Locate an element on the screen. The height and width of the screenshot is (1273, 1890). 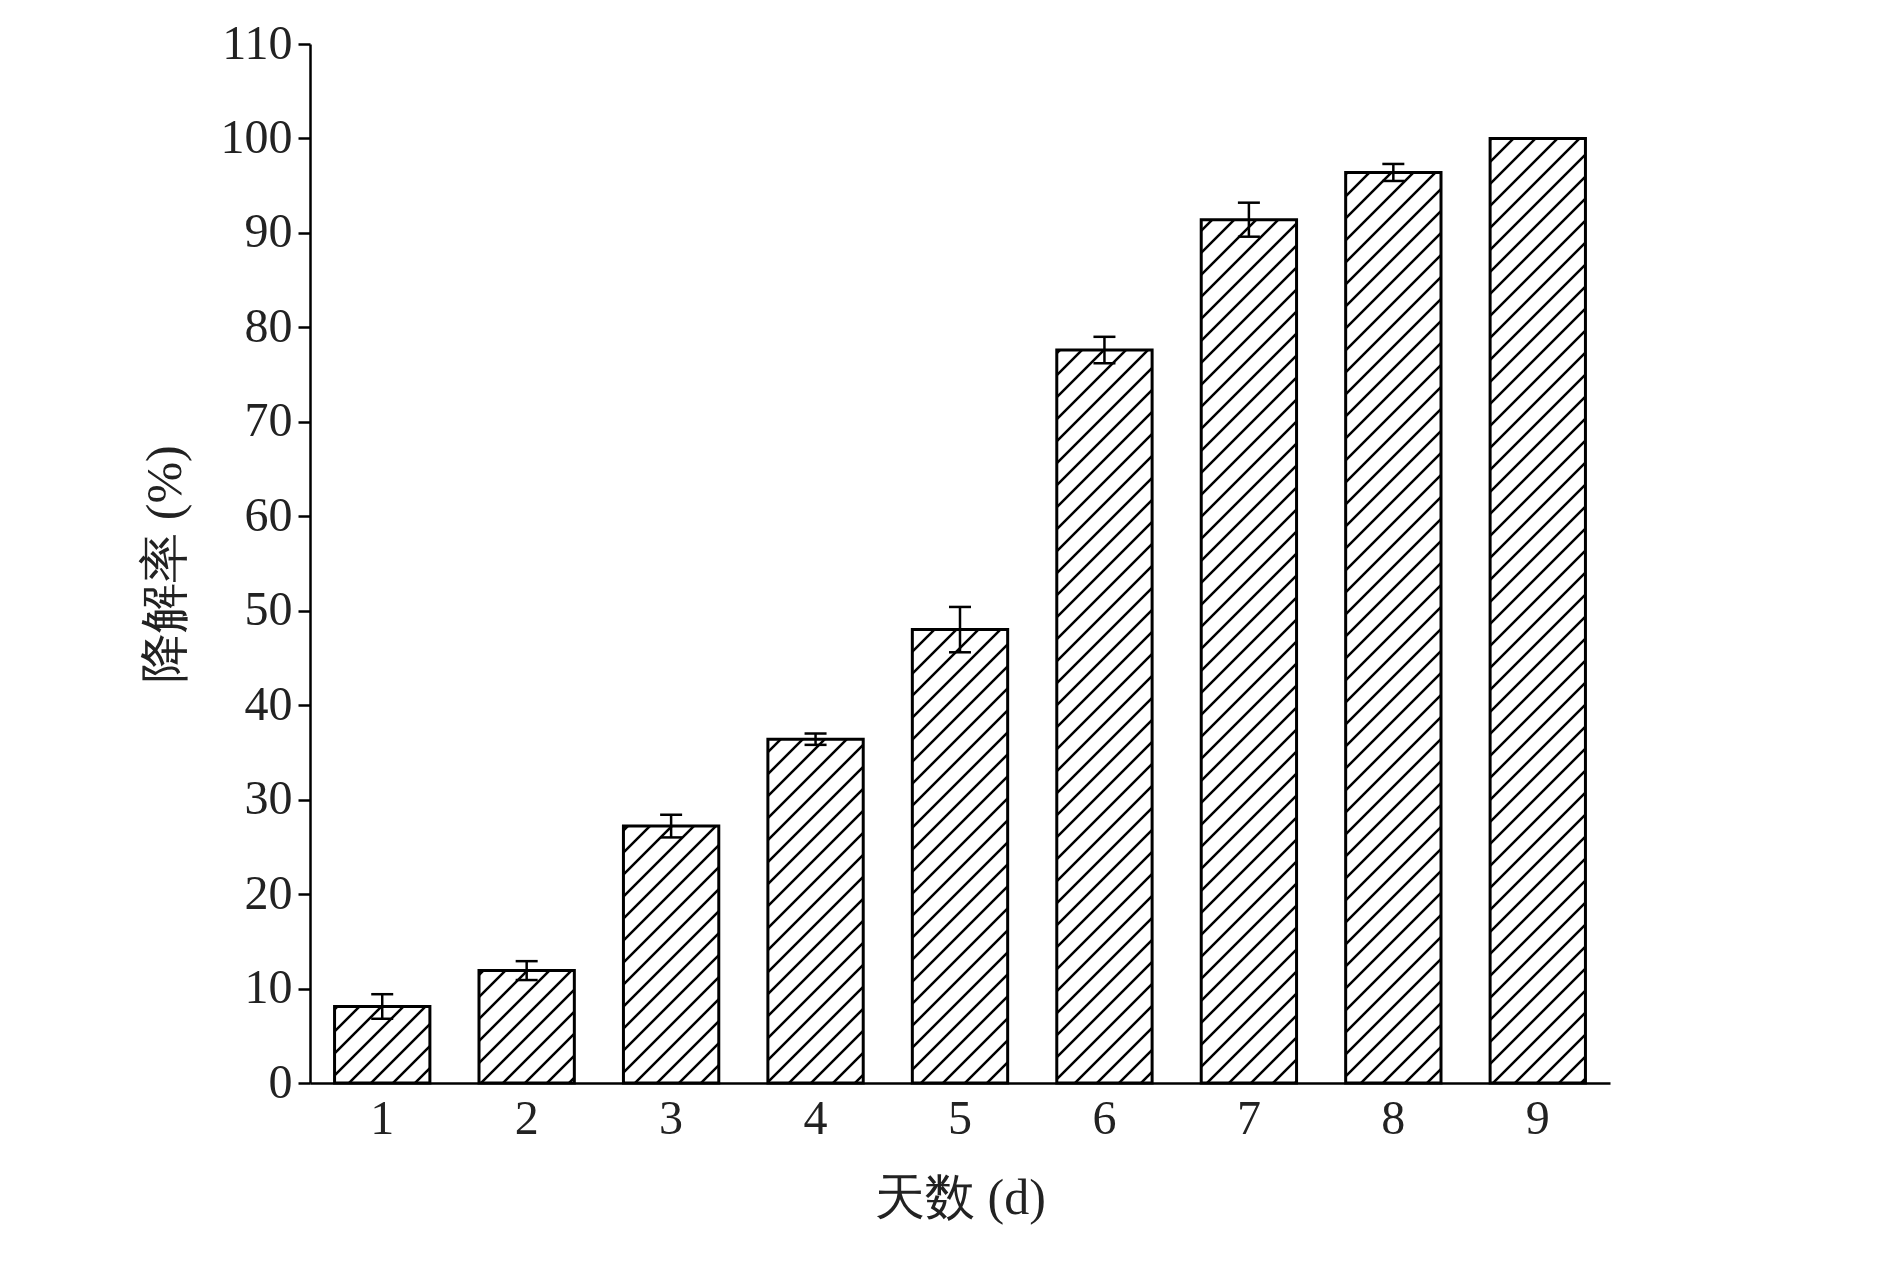
y-tick-label: 80 is located at coordinates (268, 325).